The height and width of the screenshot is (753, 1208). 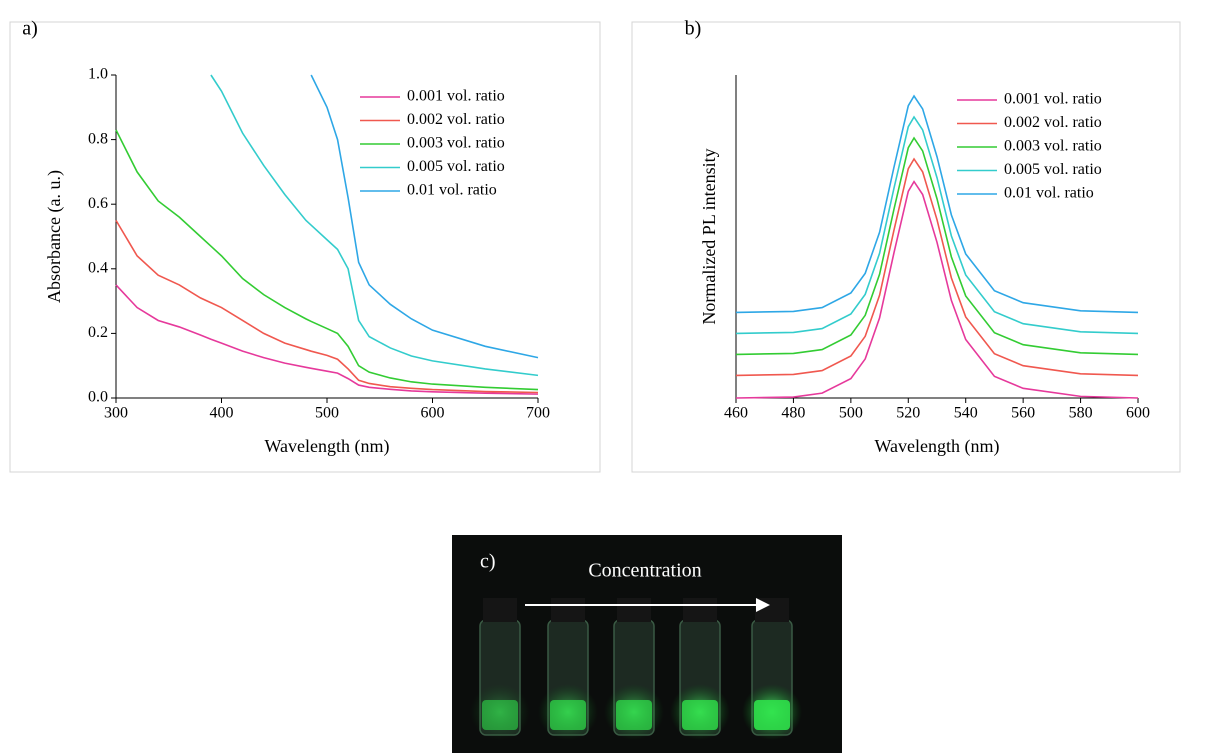 I want to click on y-axis-label: Normalized PL intensity, so click(x=709, y=236).